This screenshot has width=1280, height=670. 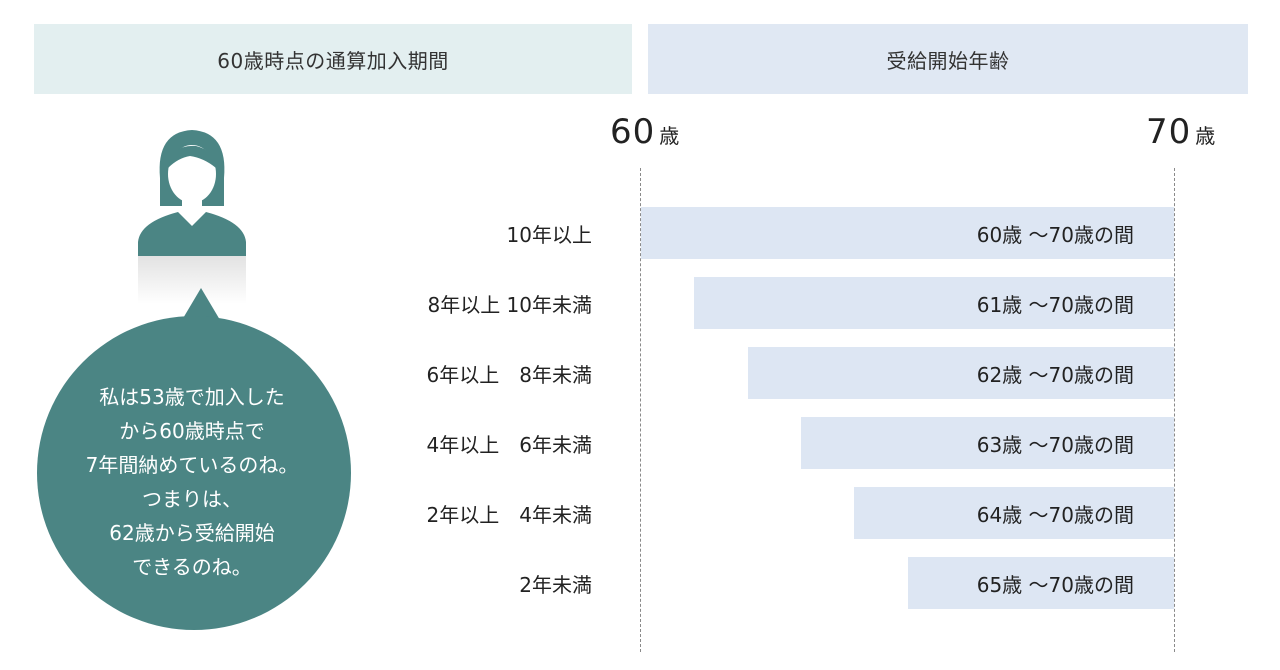 I want to click on bar-label: 65歳 〜70歳の間, so click(x=1055, y=584).